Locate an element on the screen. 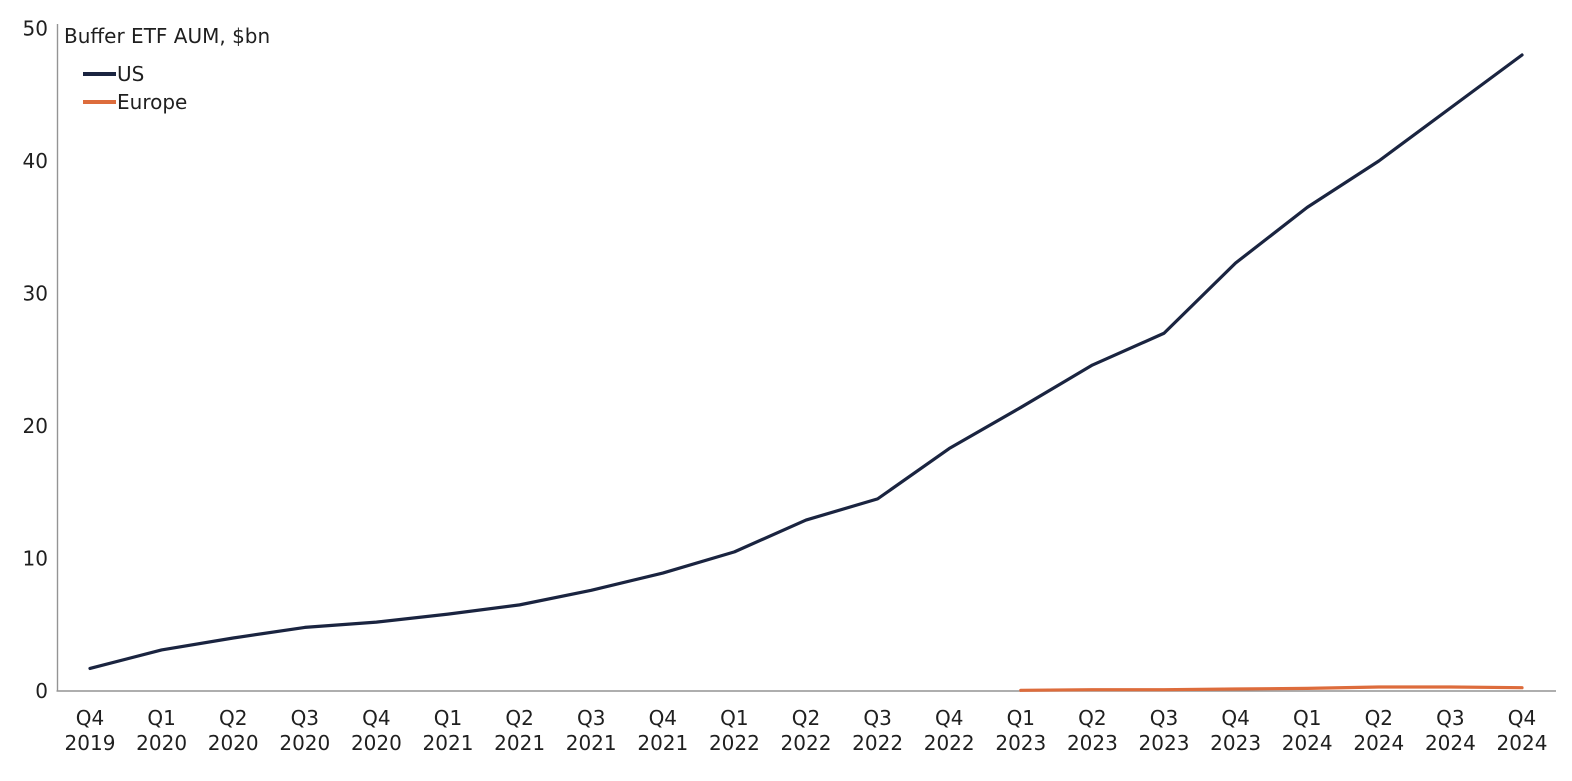 The height and width of the screenshot is (781, 1572). y-tick-label: 30 is located at coordinates (35, 294).